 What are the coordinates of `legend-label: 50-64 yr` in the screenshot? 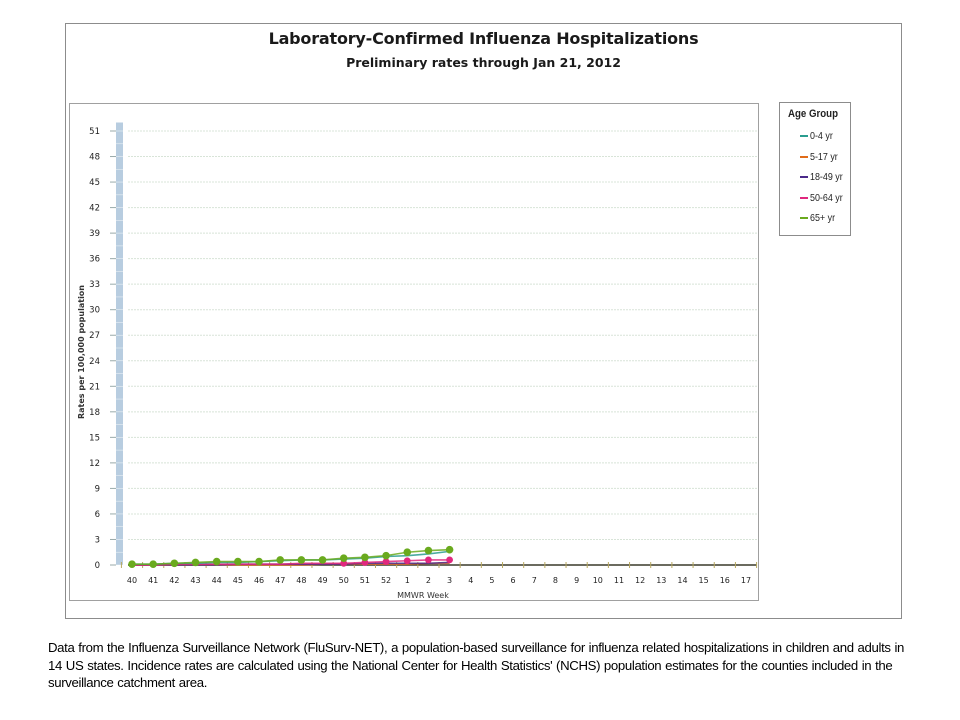 It's located at (826, 198).